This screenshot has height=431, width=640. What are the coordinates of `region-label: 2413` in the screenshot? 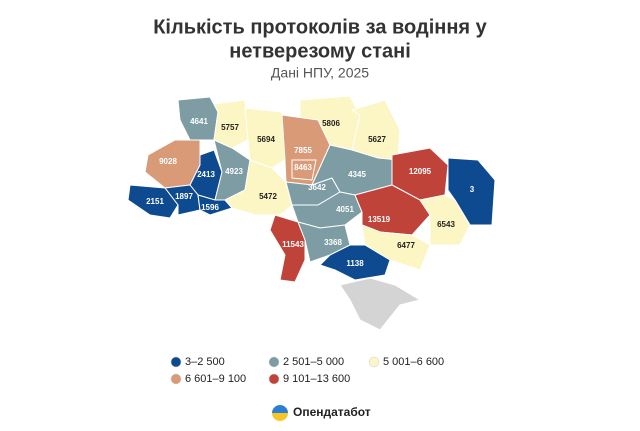 It's located at (206, 174).